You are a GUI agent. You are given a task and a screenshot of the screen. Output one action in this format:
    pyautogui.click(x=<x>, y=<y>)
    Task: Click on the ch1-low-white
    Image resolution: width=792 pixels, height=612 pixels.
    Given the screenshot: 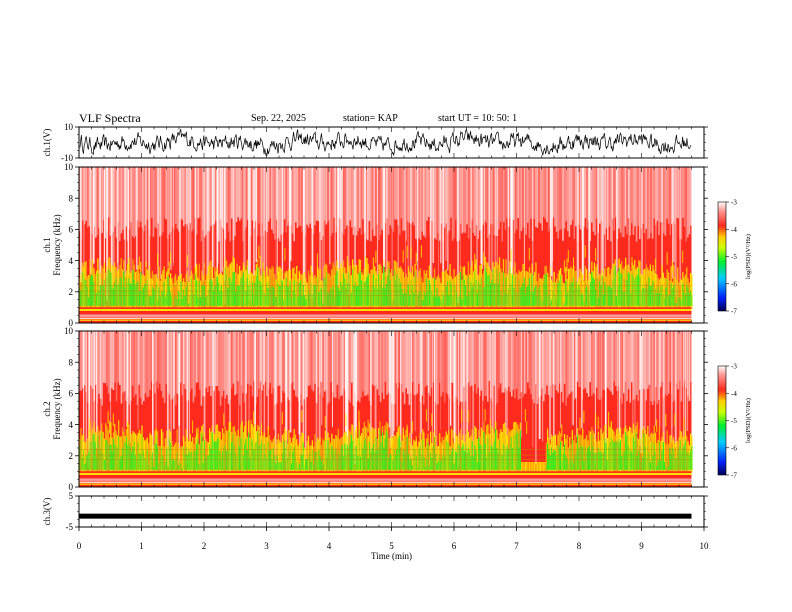 What is the action you would take?
    pyautogui.click(x=385, y=318)
    